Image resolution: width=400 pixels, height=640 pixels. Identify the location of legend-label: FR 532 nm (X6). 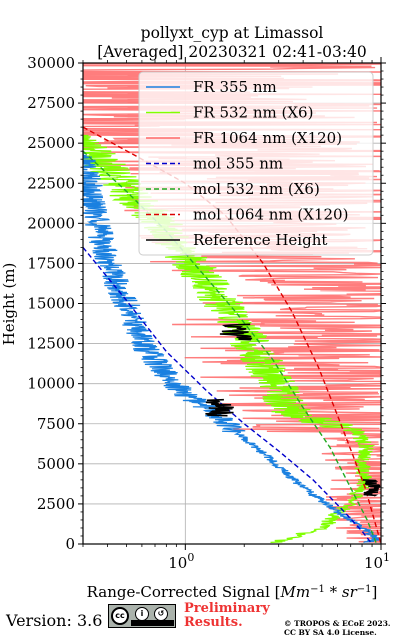
(253, 113).